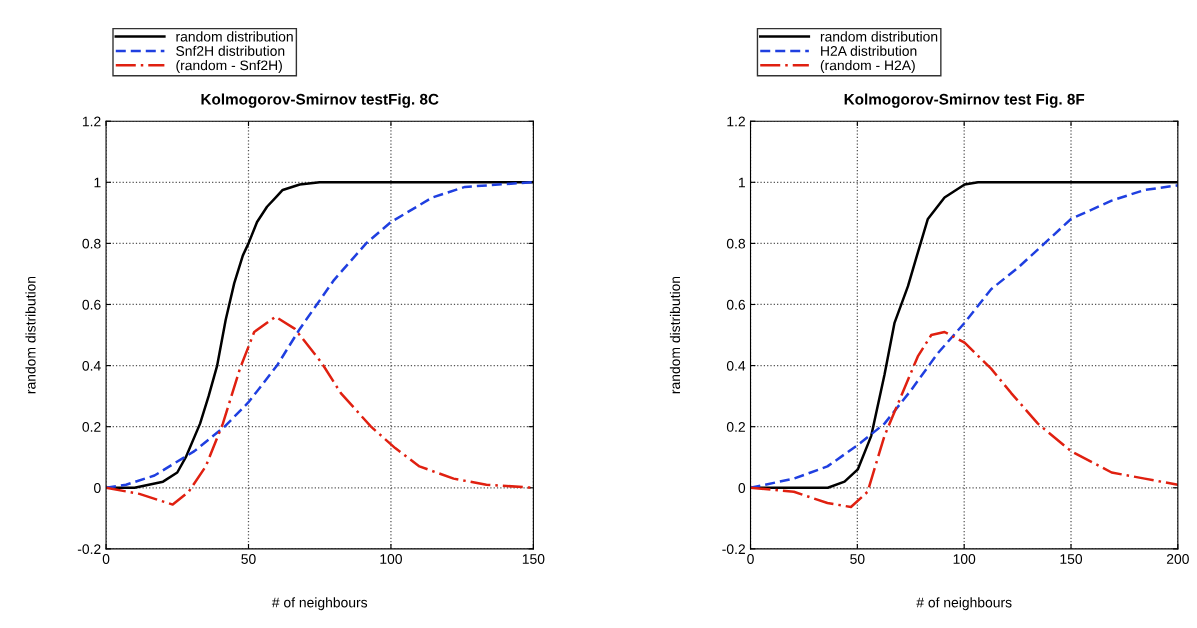  What do you see at coordinates (964, 419) in the screenshot?
I see `line-series` at bounding box center [964, 419].